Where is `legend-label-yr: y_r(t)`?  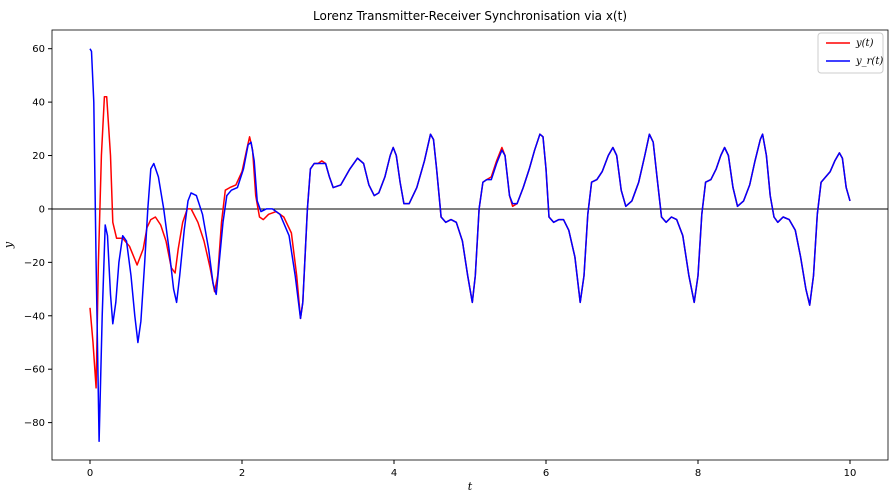 legend-label-yr: y_r(t) is located at coordinates (869, 61).